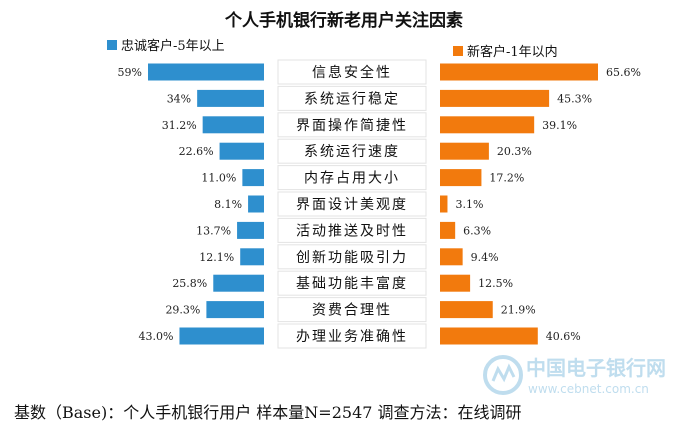 The image size is (688, 435). Describe the element at coordinates (343, 20) in the screenshot. I see `chart-title: 个人手机银行新老用户关注因素` at that location.